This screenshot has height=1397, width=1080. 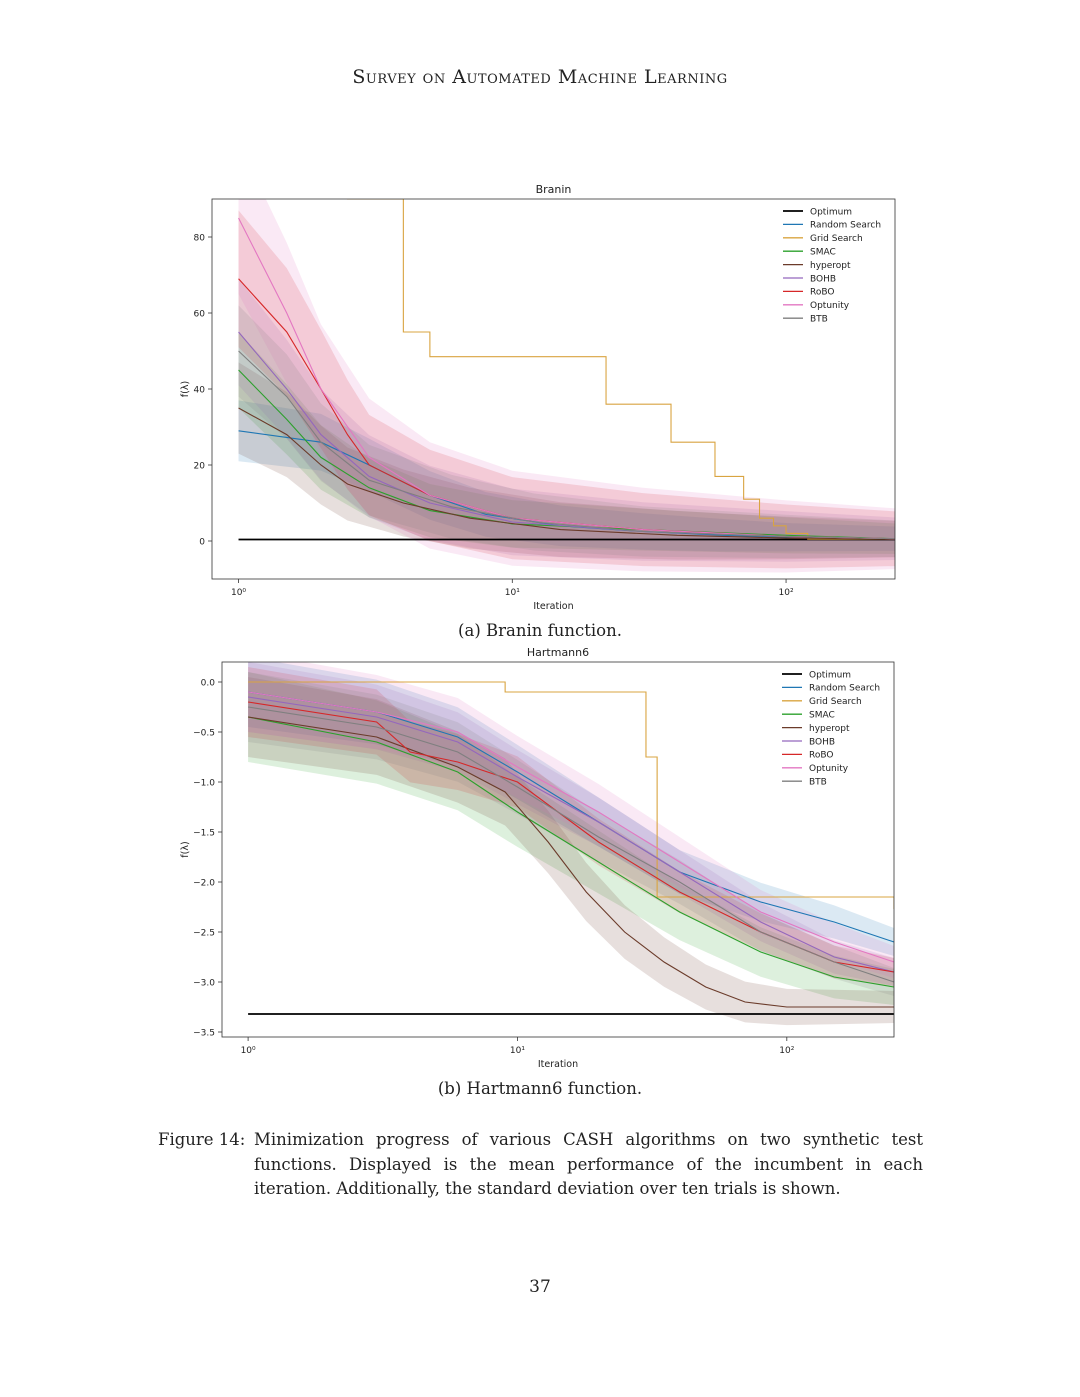 What do you see at coordinates (248, 1051) in the screenshot?
I see `chart1-xtick-label: 10⁰` at bounding box center [248, 1051].